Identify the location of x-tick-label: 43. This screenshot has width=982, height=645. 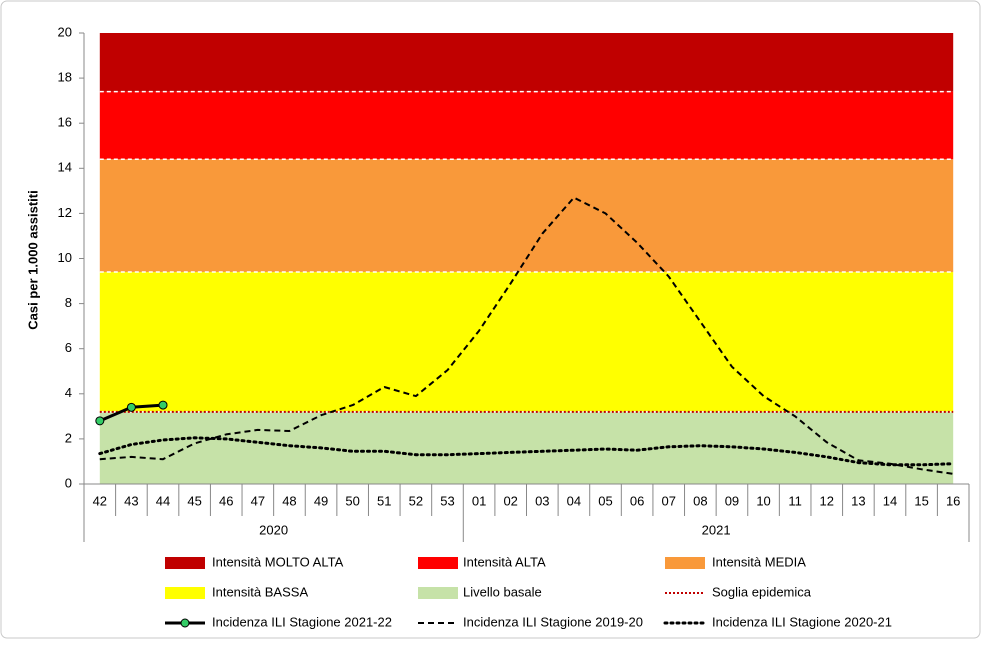
(131, 500).